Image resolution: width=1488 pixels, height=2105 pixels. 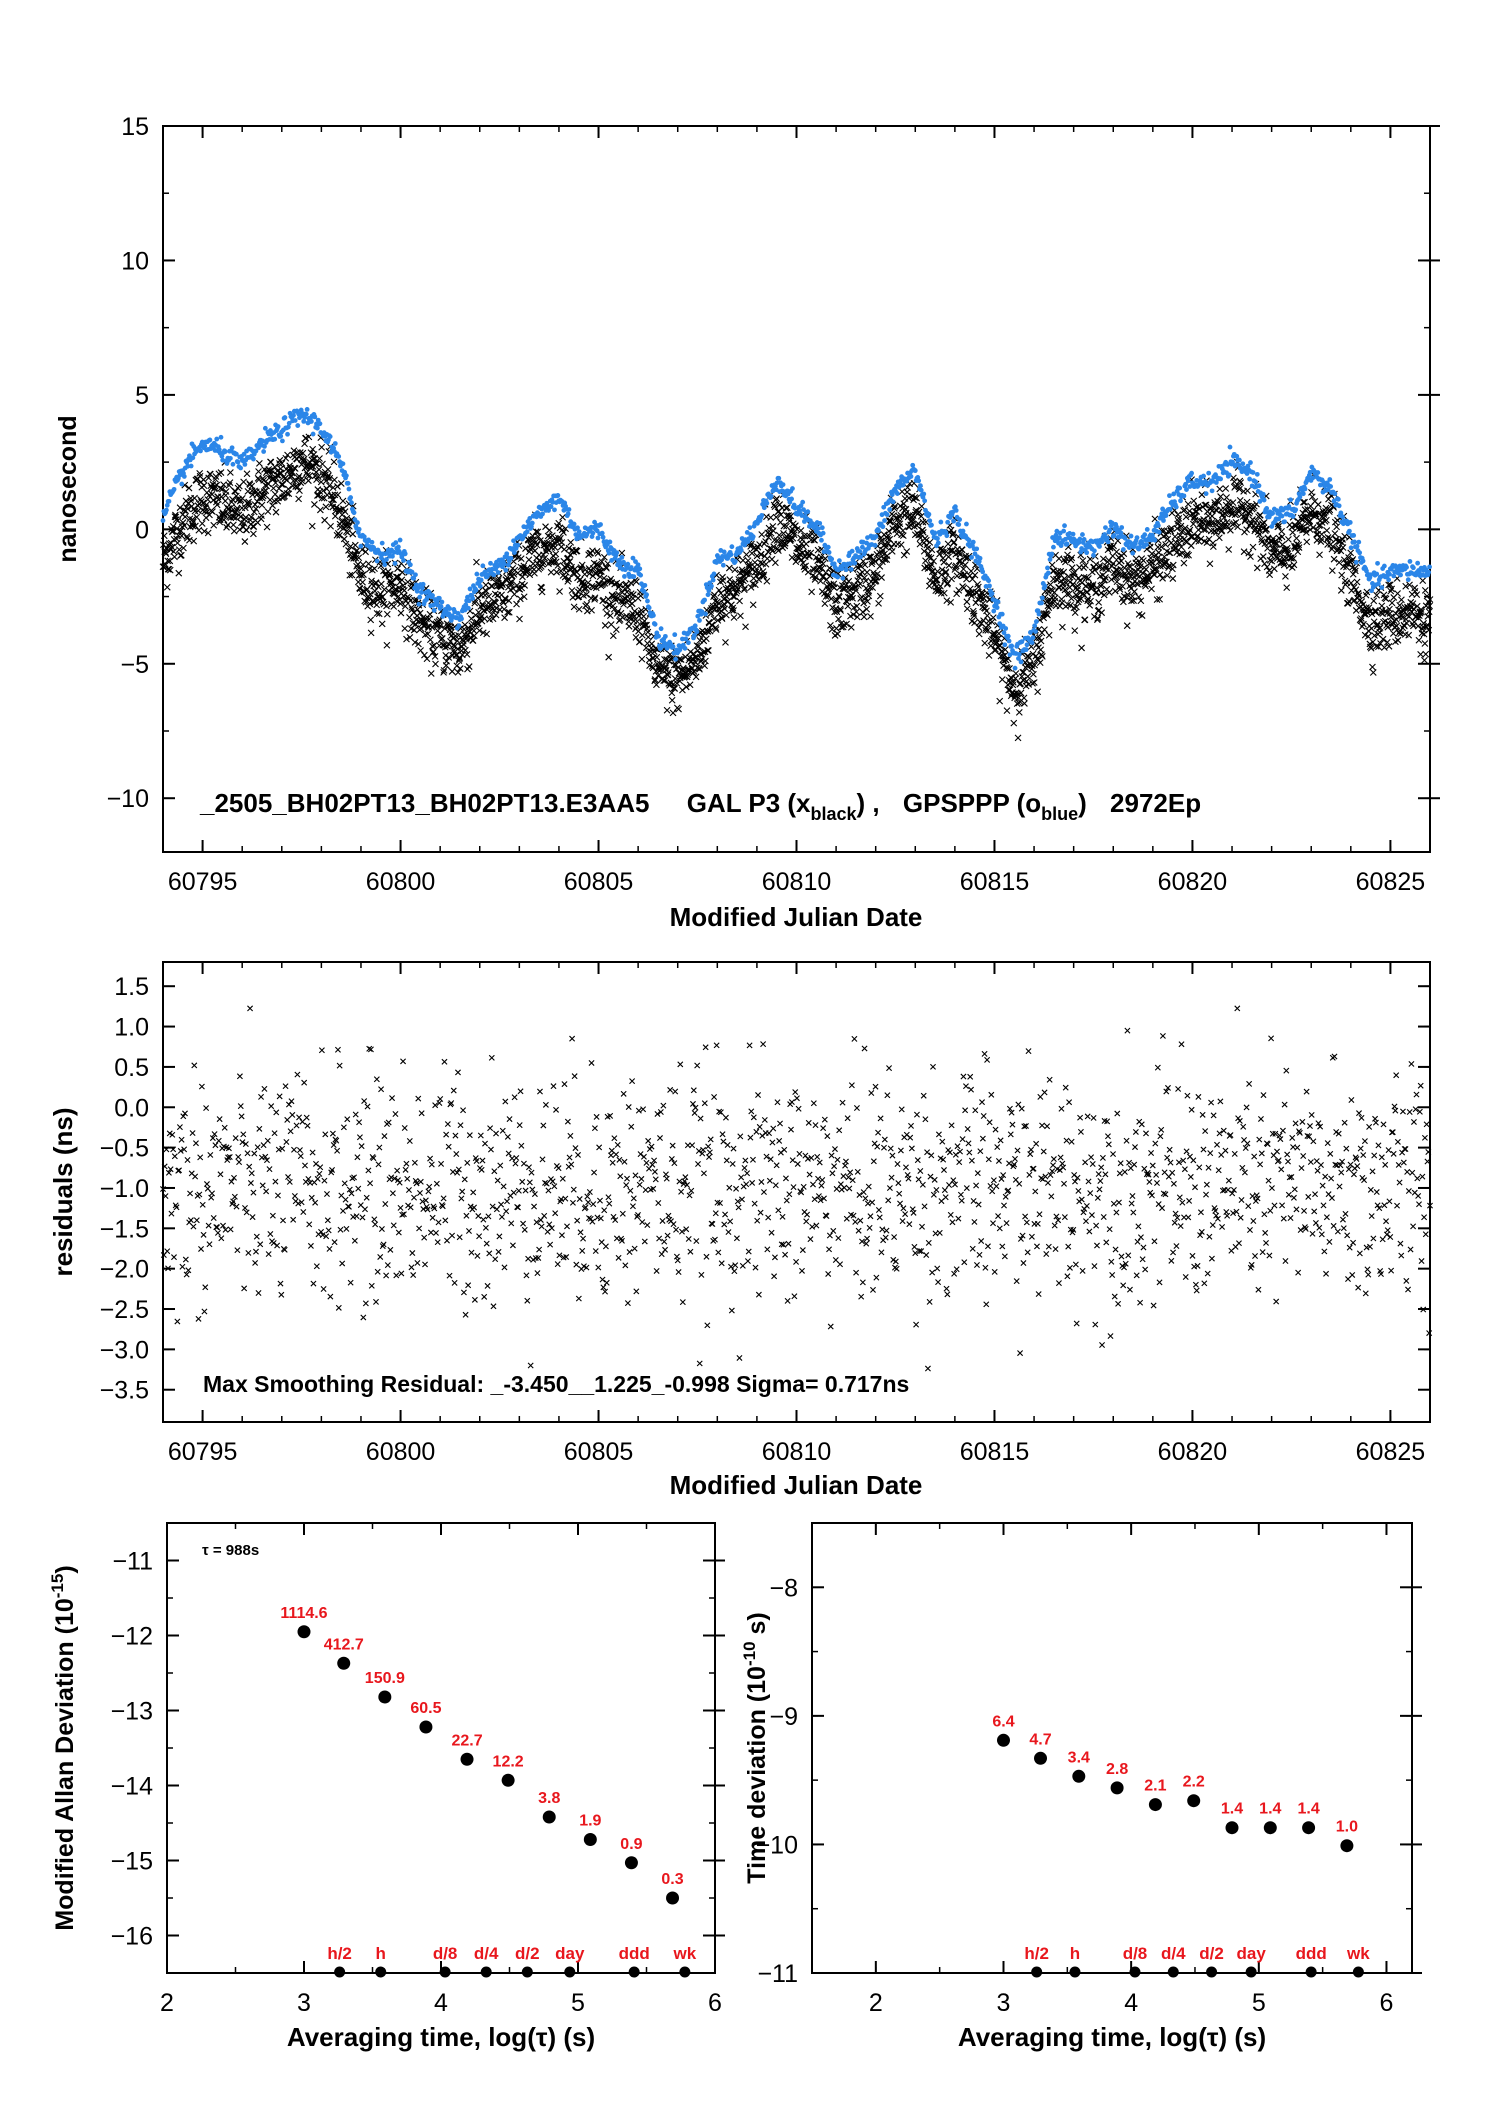 What do you see at coordinates (135, 261) in the screenshot?
I see `y-tick-label: 10` at bounding box center [135, 261].